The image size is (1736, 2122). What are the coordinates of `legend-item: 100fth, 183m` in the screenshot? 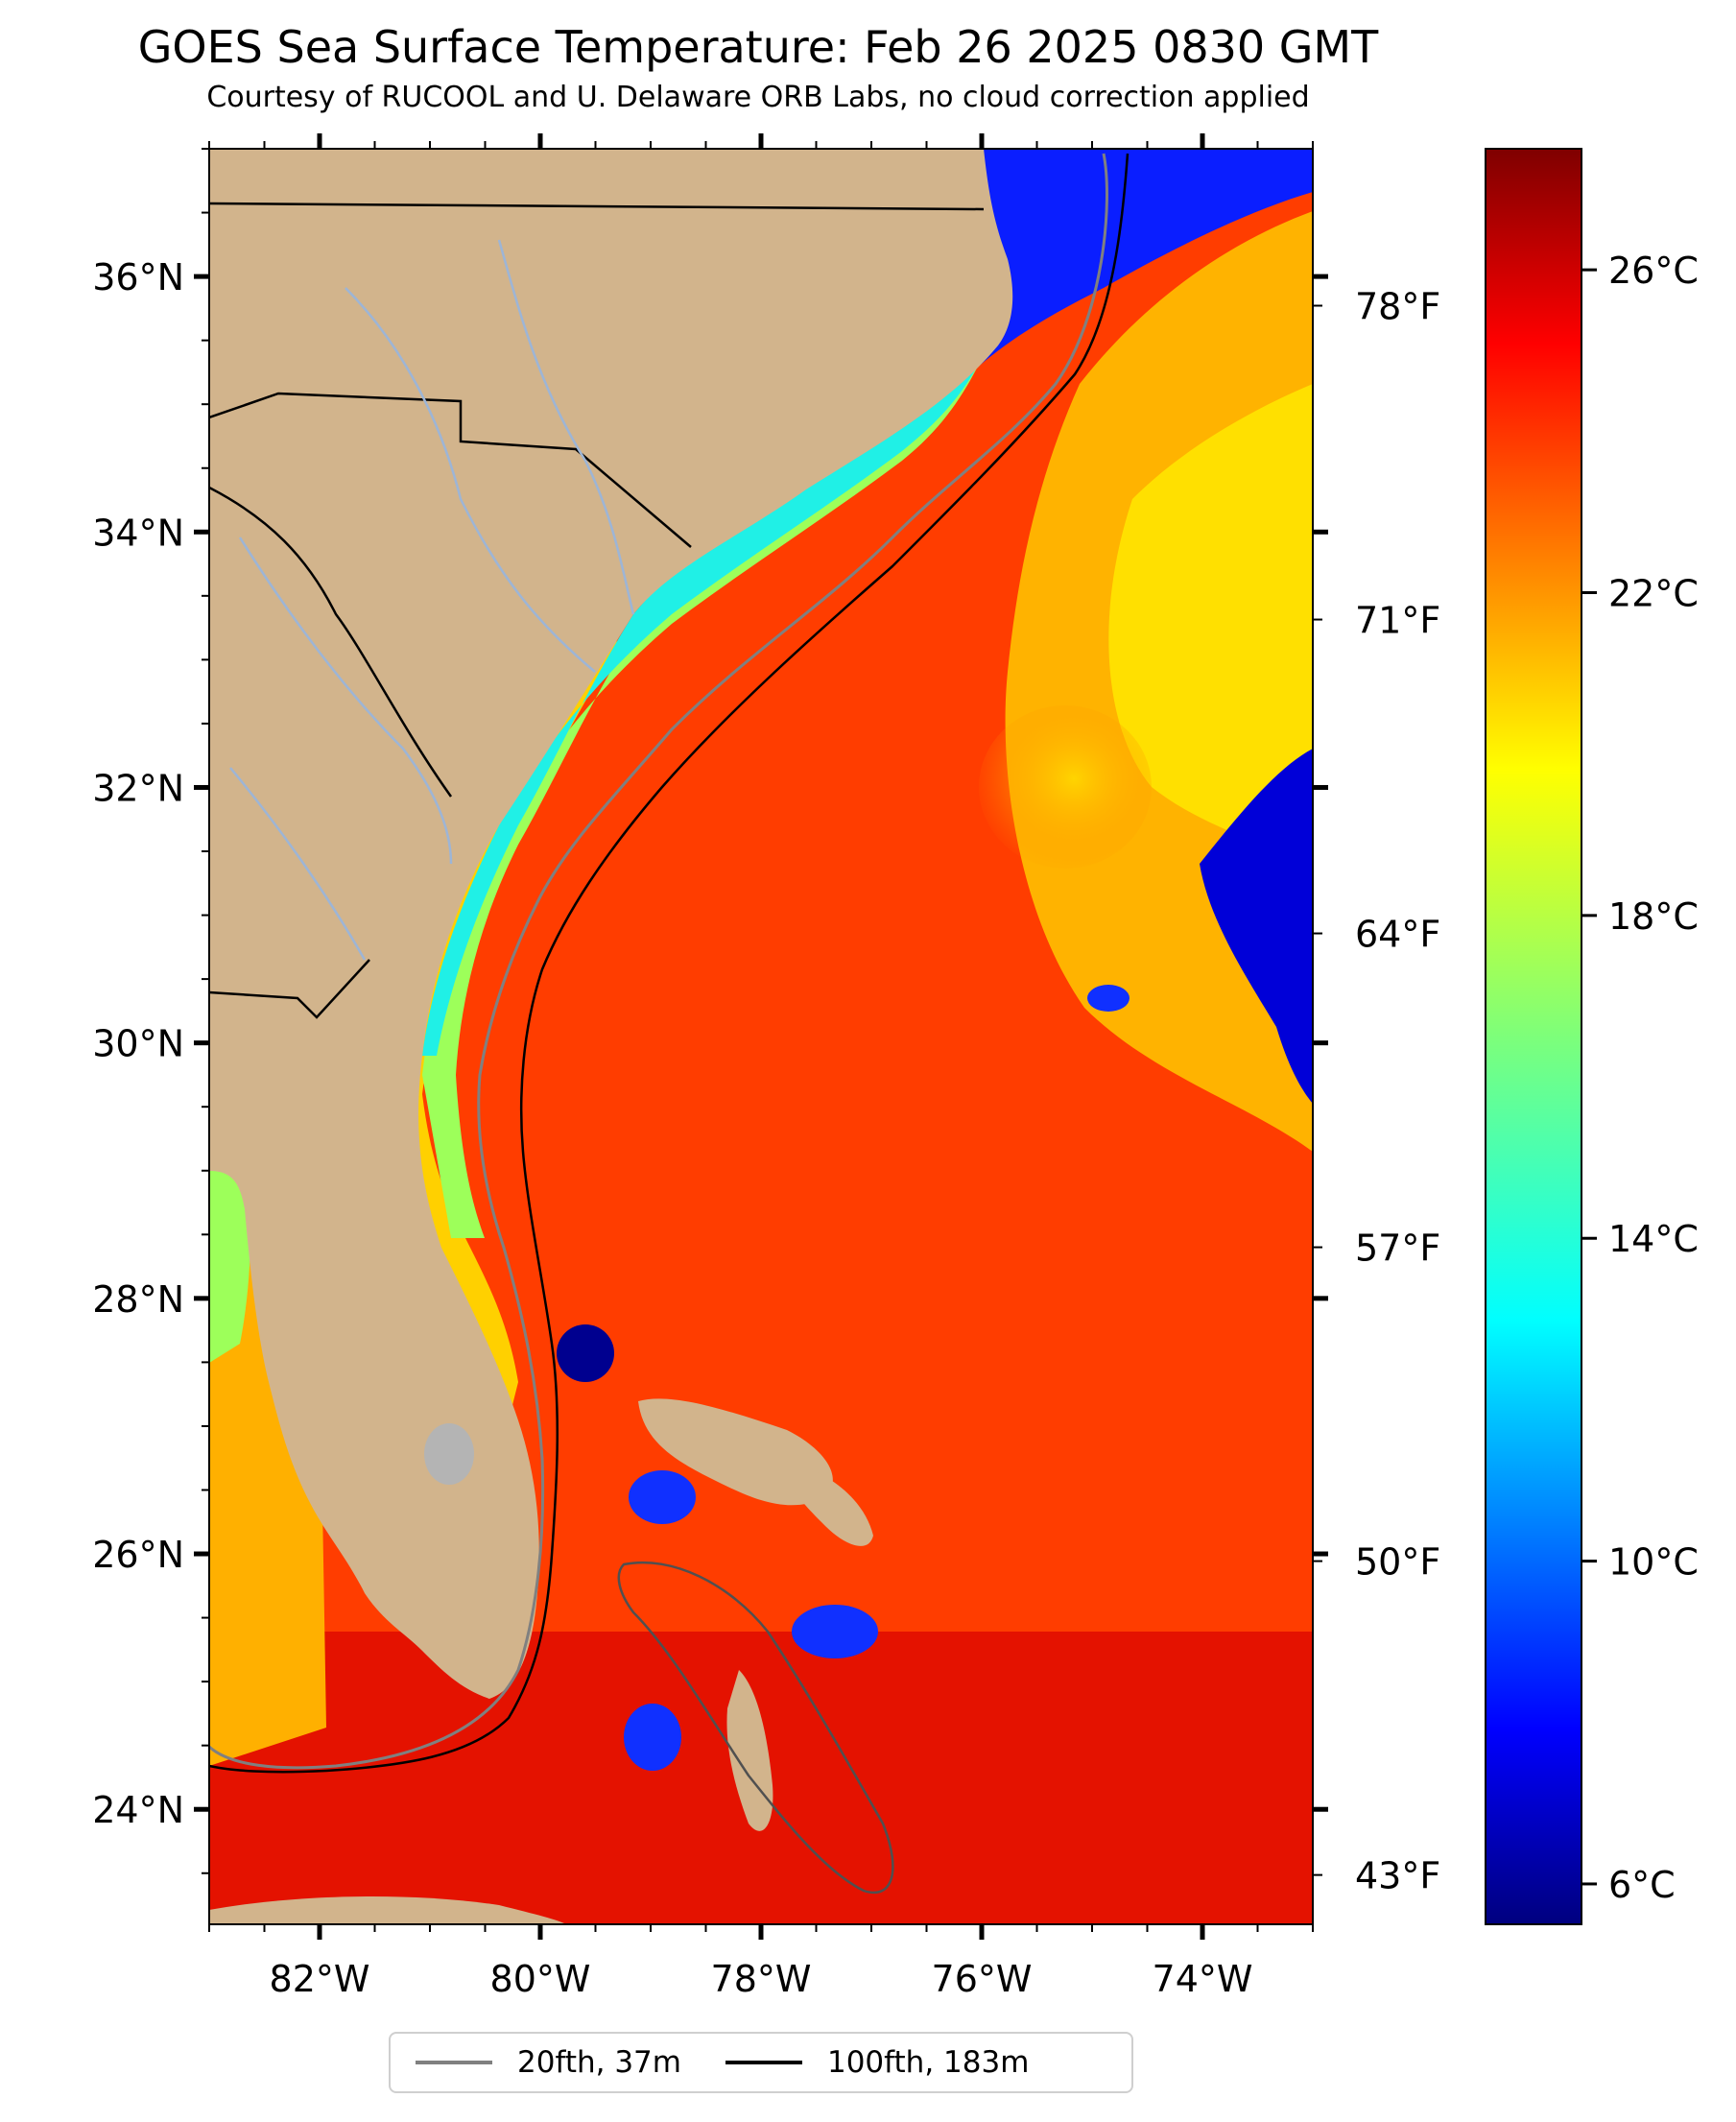 It's located at (877, 2062).